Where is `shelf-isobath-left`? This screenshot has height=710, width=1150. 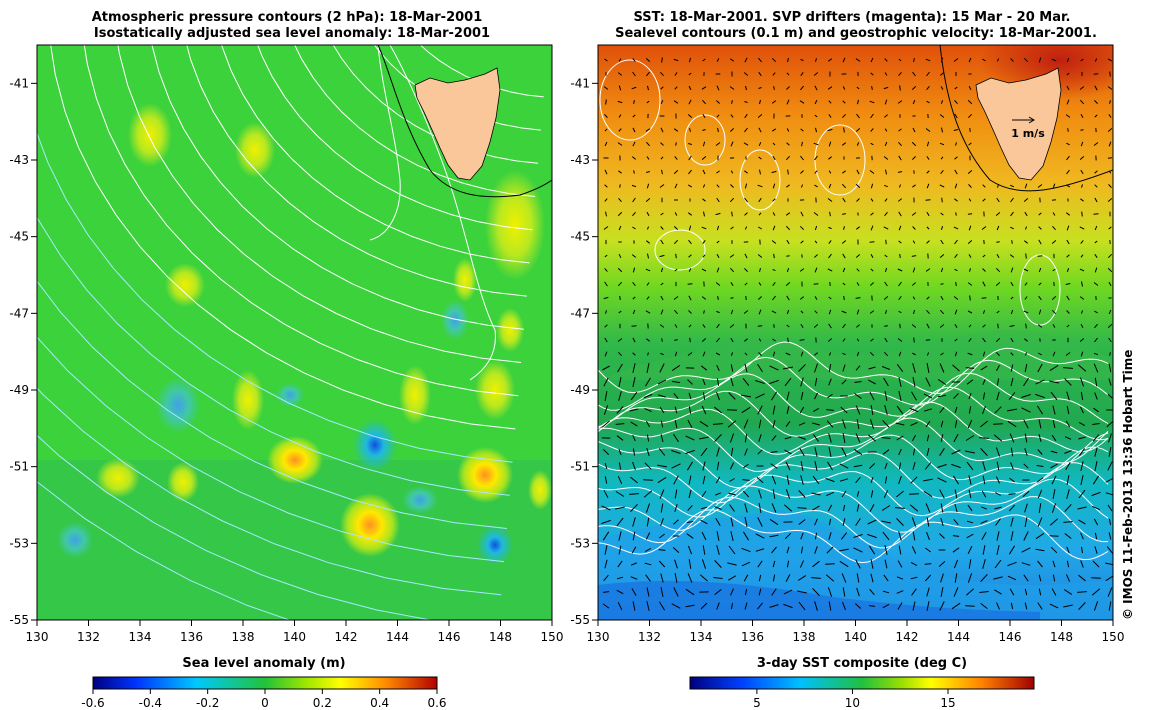
shelf-isobath-left is located at coordinates (464, 121).